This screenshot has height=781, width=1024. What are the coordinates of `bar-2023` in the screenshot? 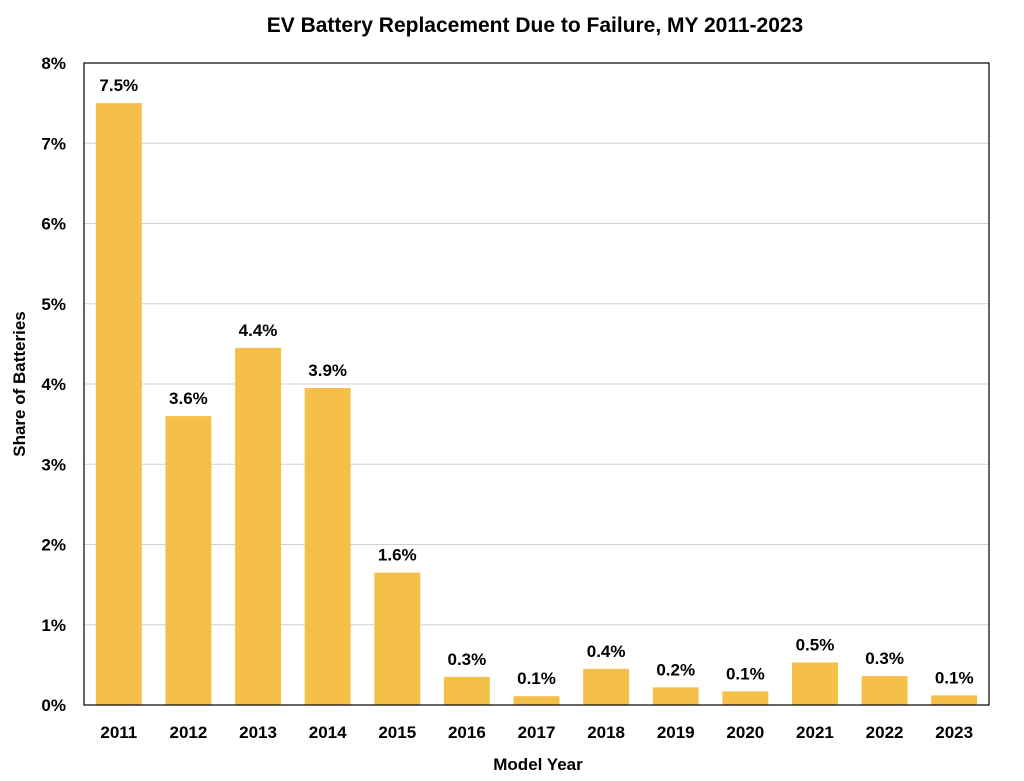 It's located at (954, 700).